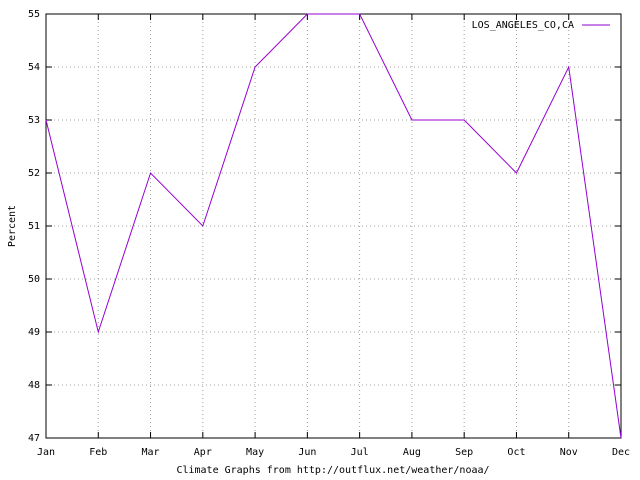 The width and height of the screenshot is (640, 480). What do you see at coordinates (34, 67) in the screenshot?
I see `y-tick-label: 54` at bounding box center [34, 67].